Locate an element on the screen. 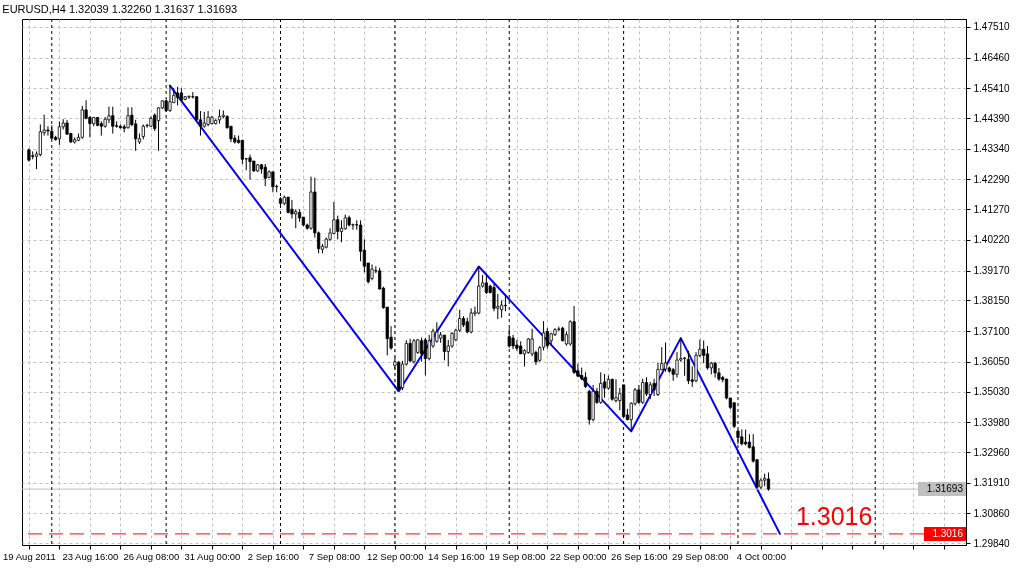 The width and height of the screenshot is (1018, 572). x-tick-label: 19 Aug 2011 is located at coordinates (29, 556).